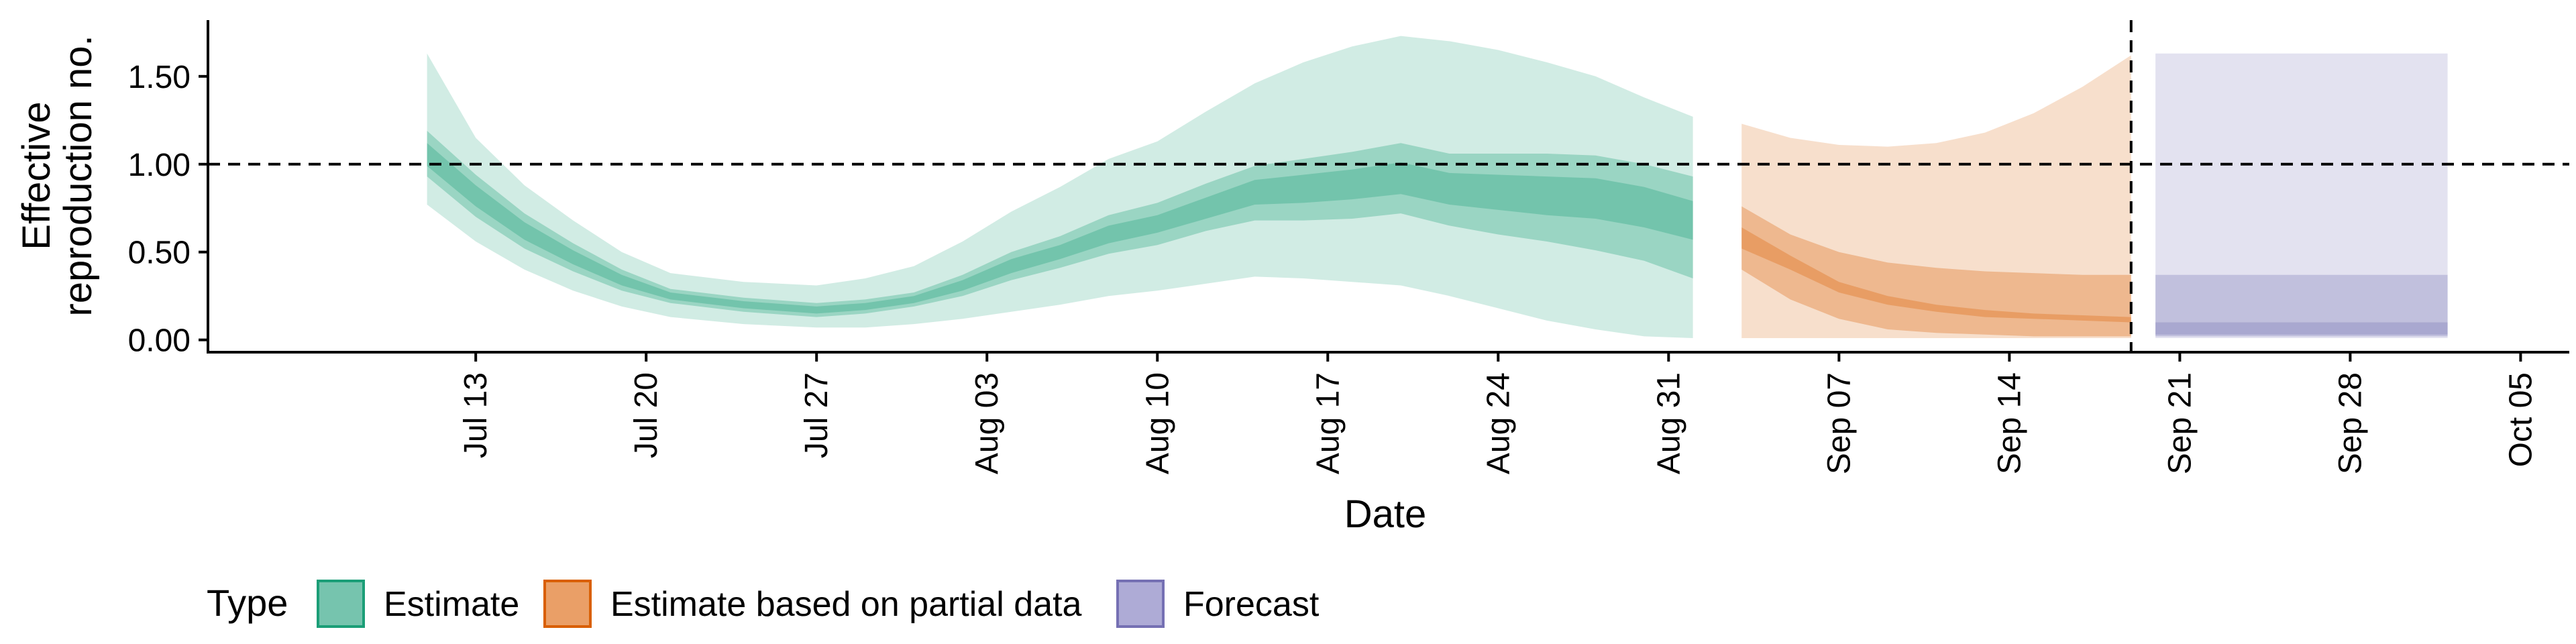 This screenshot has width=2576, height=644. I want to click on forecast-ci90-band, so click(2301, 196).